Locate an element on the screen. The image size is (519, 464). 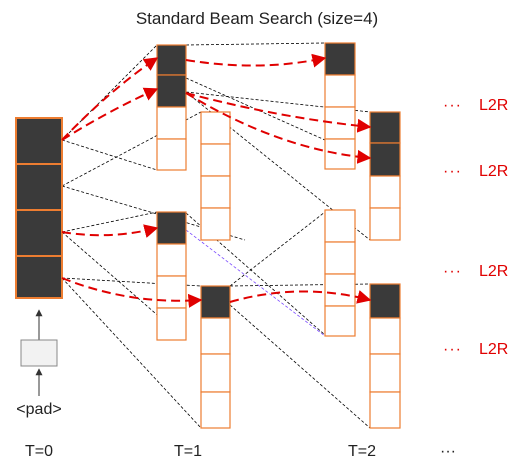
diagram-title: Standard Beam Search (size=4) is located at coordinates (257, 18).